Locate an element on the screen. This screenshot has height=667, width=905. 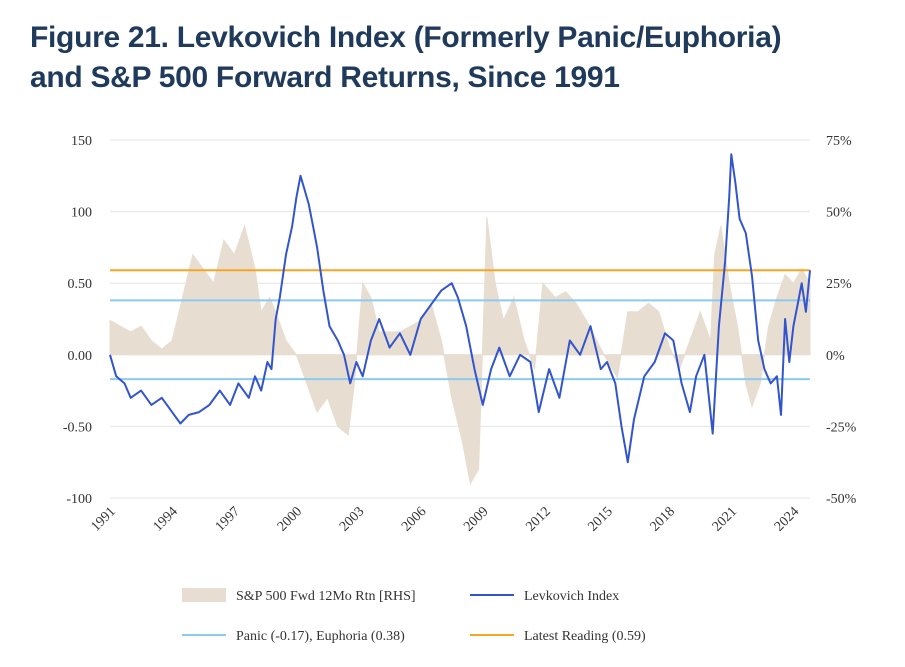
x-tick-label: 2000 is located at coordinates (290, 519).